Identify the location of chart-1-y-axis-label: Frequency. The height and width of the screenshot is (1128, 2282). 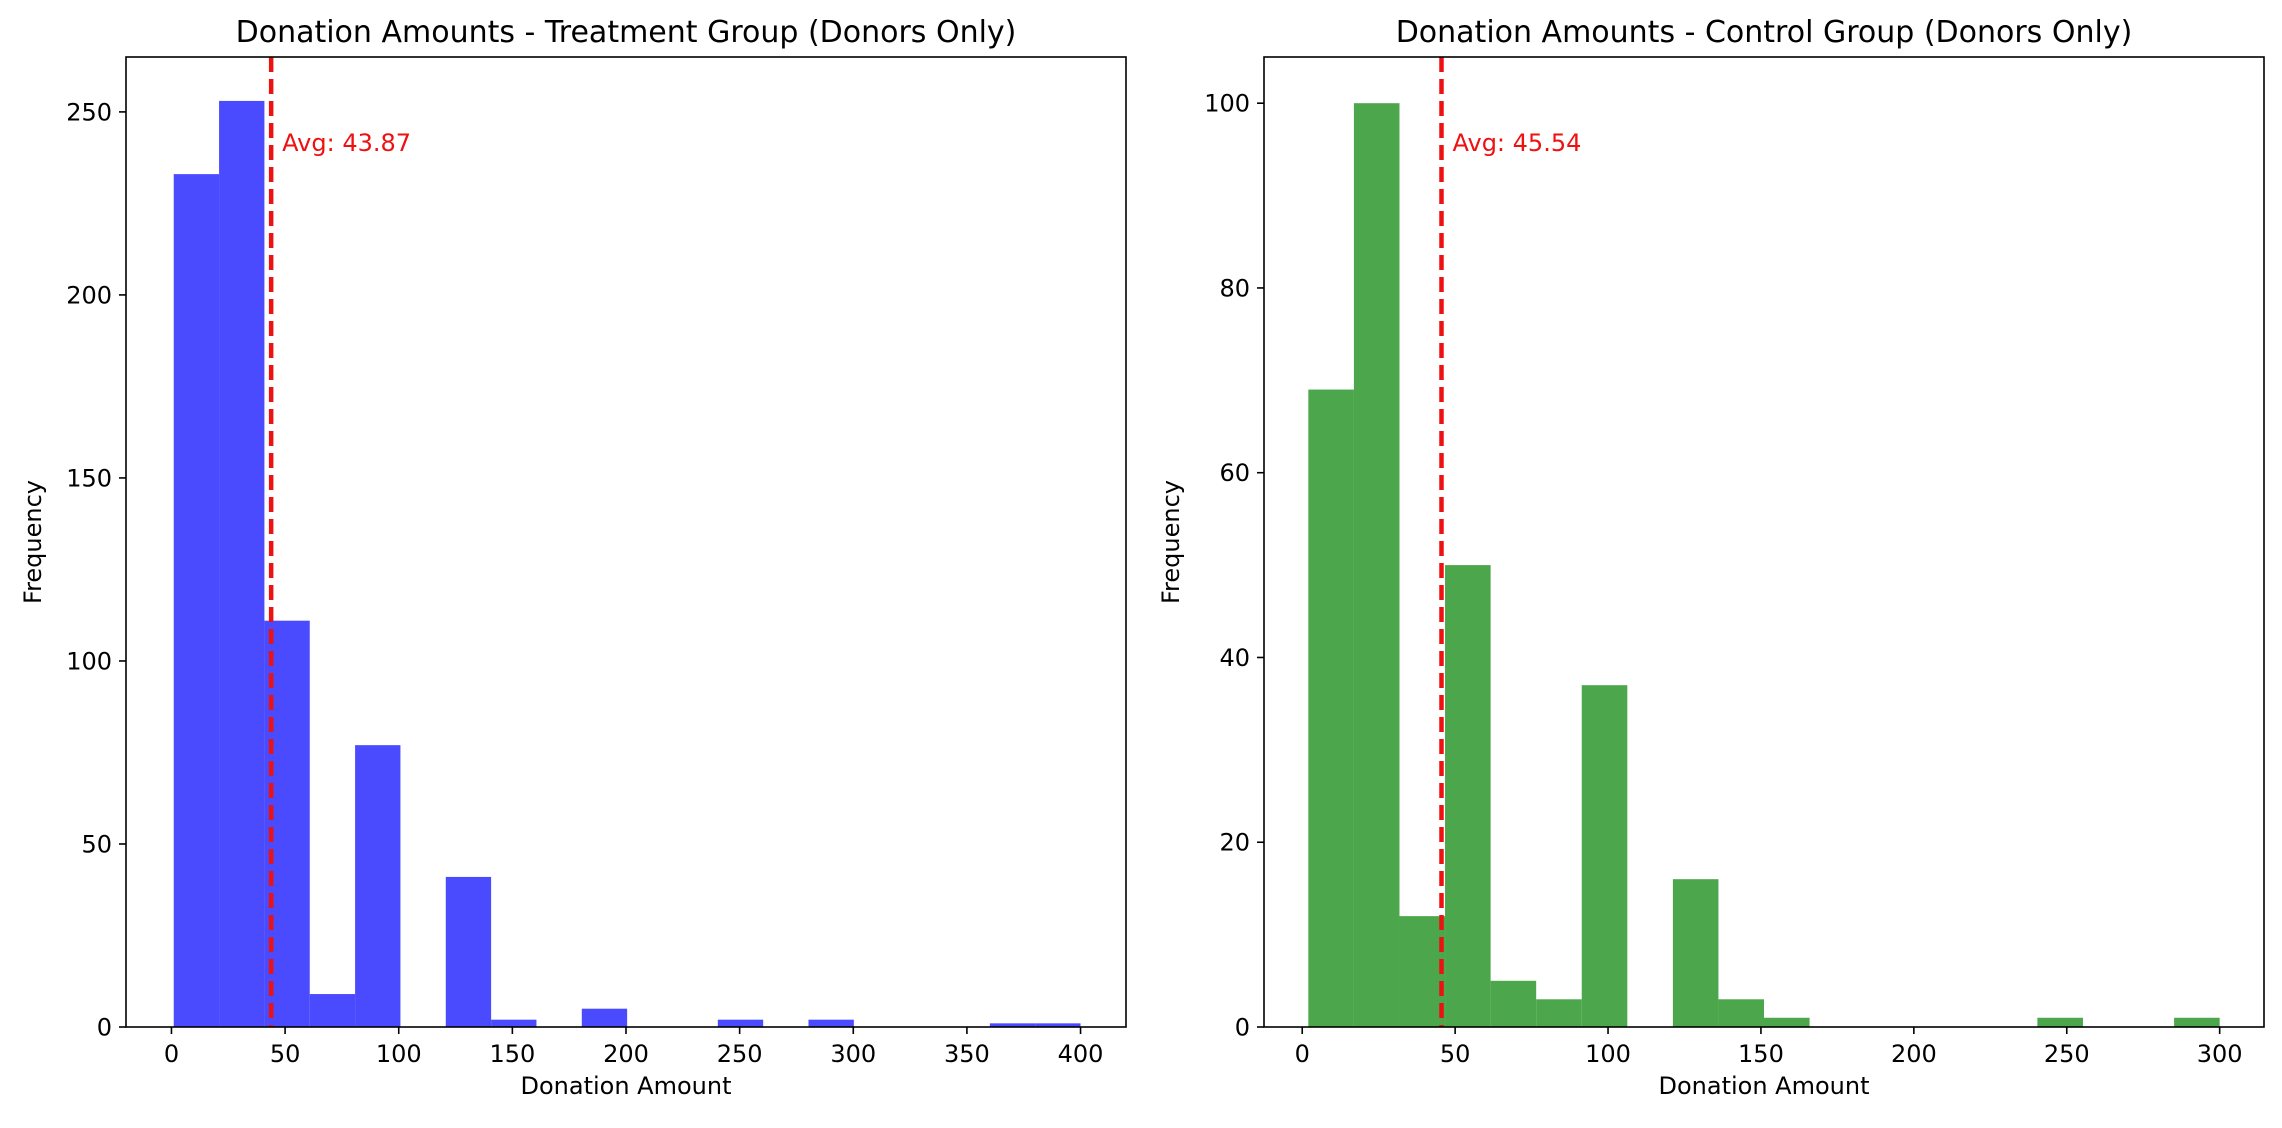
(33, 542).